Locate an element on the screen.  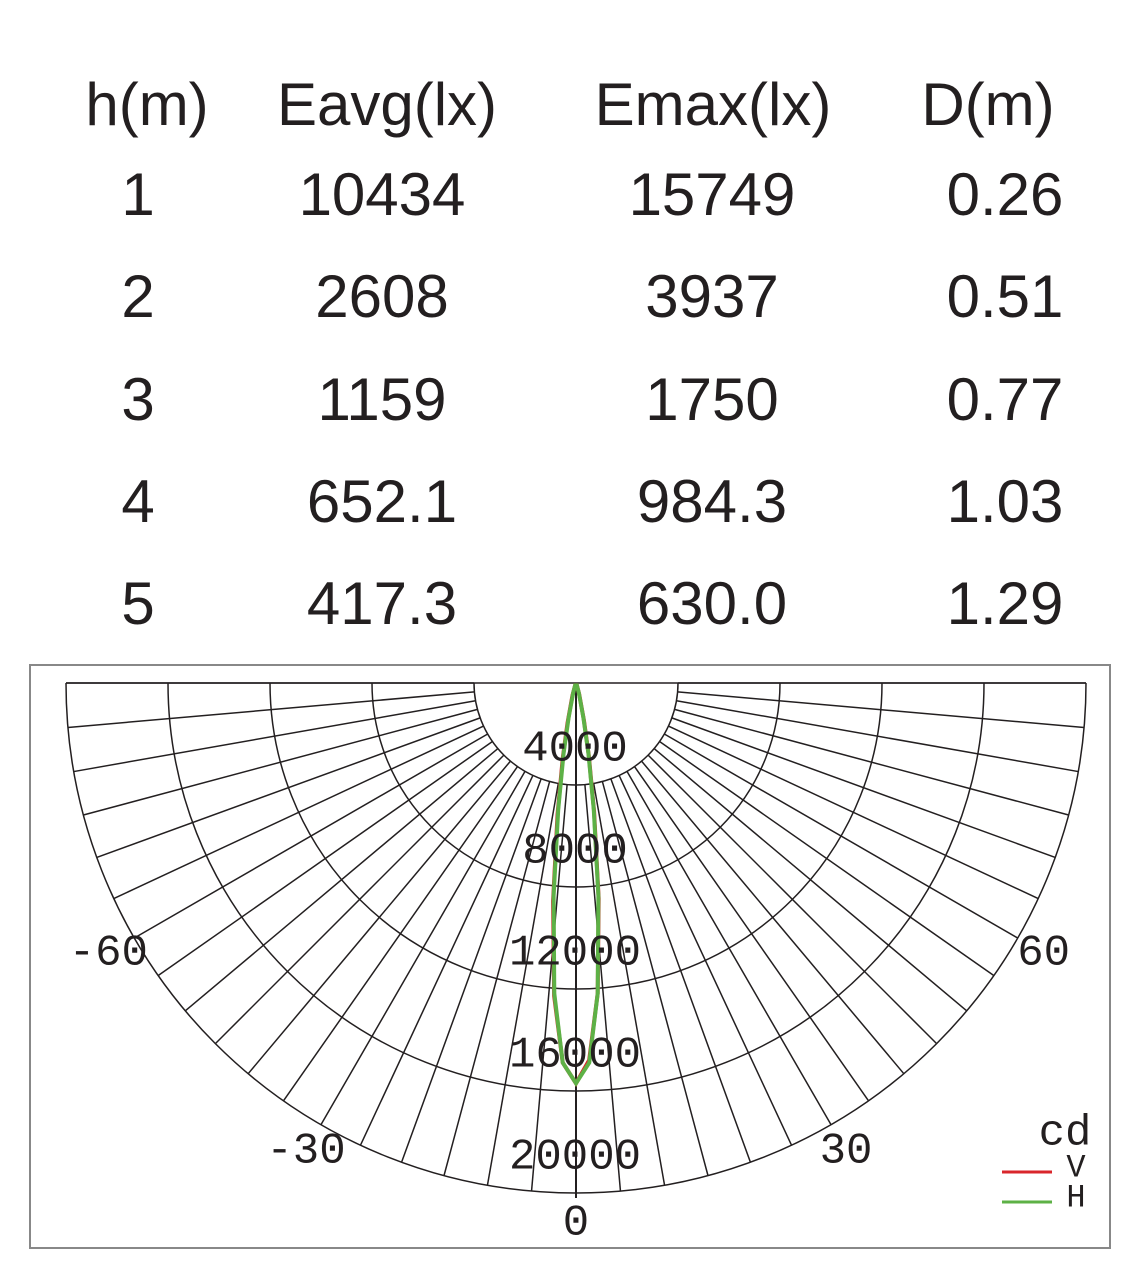
table-cell: 15749 is located at coordinates (712, 194).